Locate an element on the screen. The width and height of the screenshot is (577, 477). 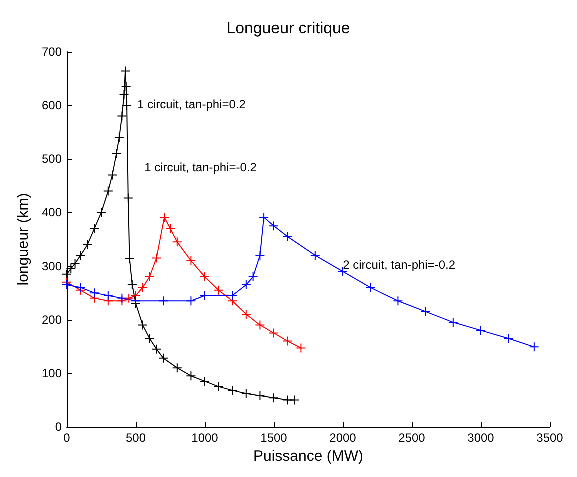
y-tick-label: 600 is located at coordinates (52, 105).